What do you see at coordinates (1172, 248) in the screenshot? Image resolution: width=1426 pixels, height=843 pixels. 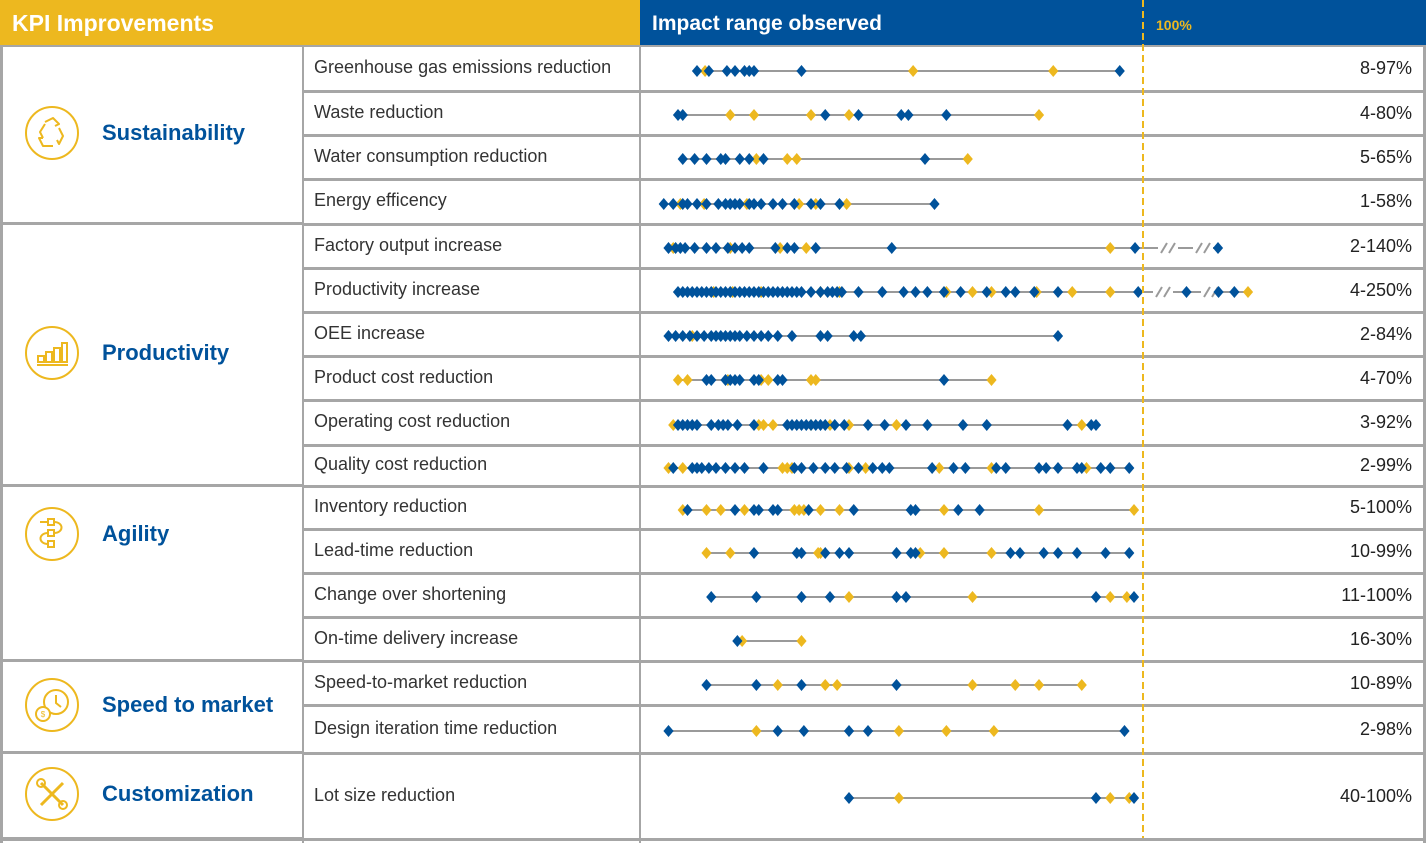 I see `axis-break-mark` at bounding box center [1172, 248].